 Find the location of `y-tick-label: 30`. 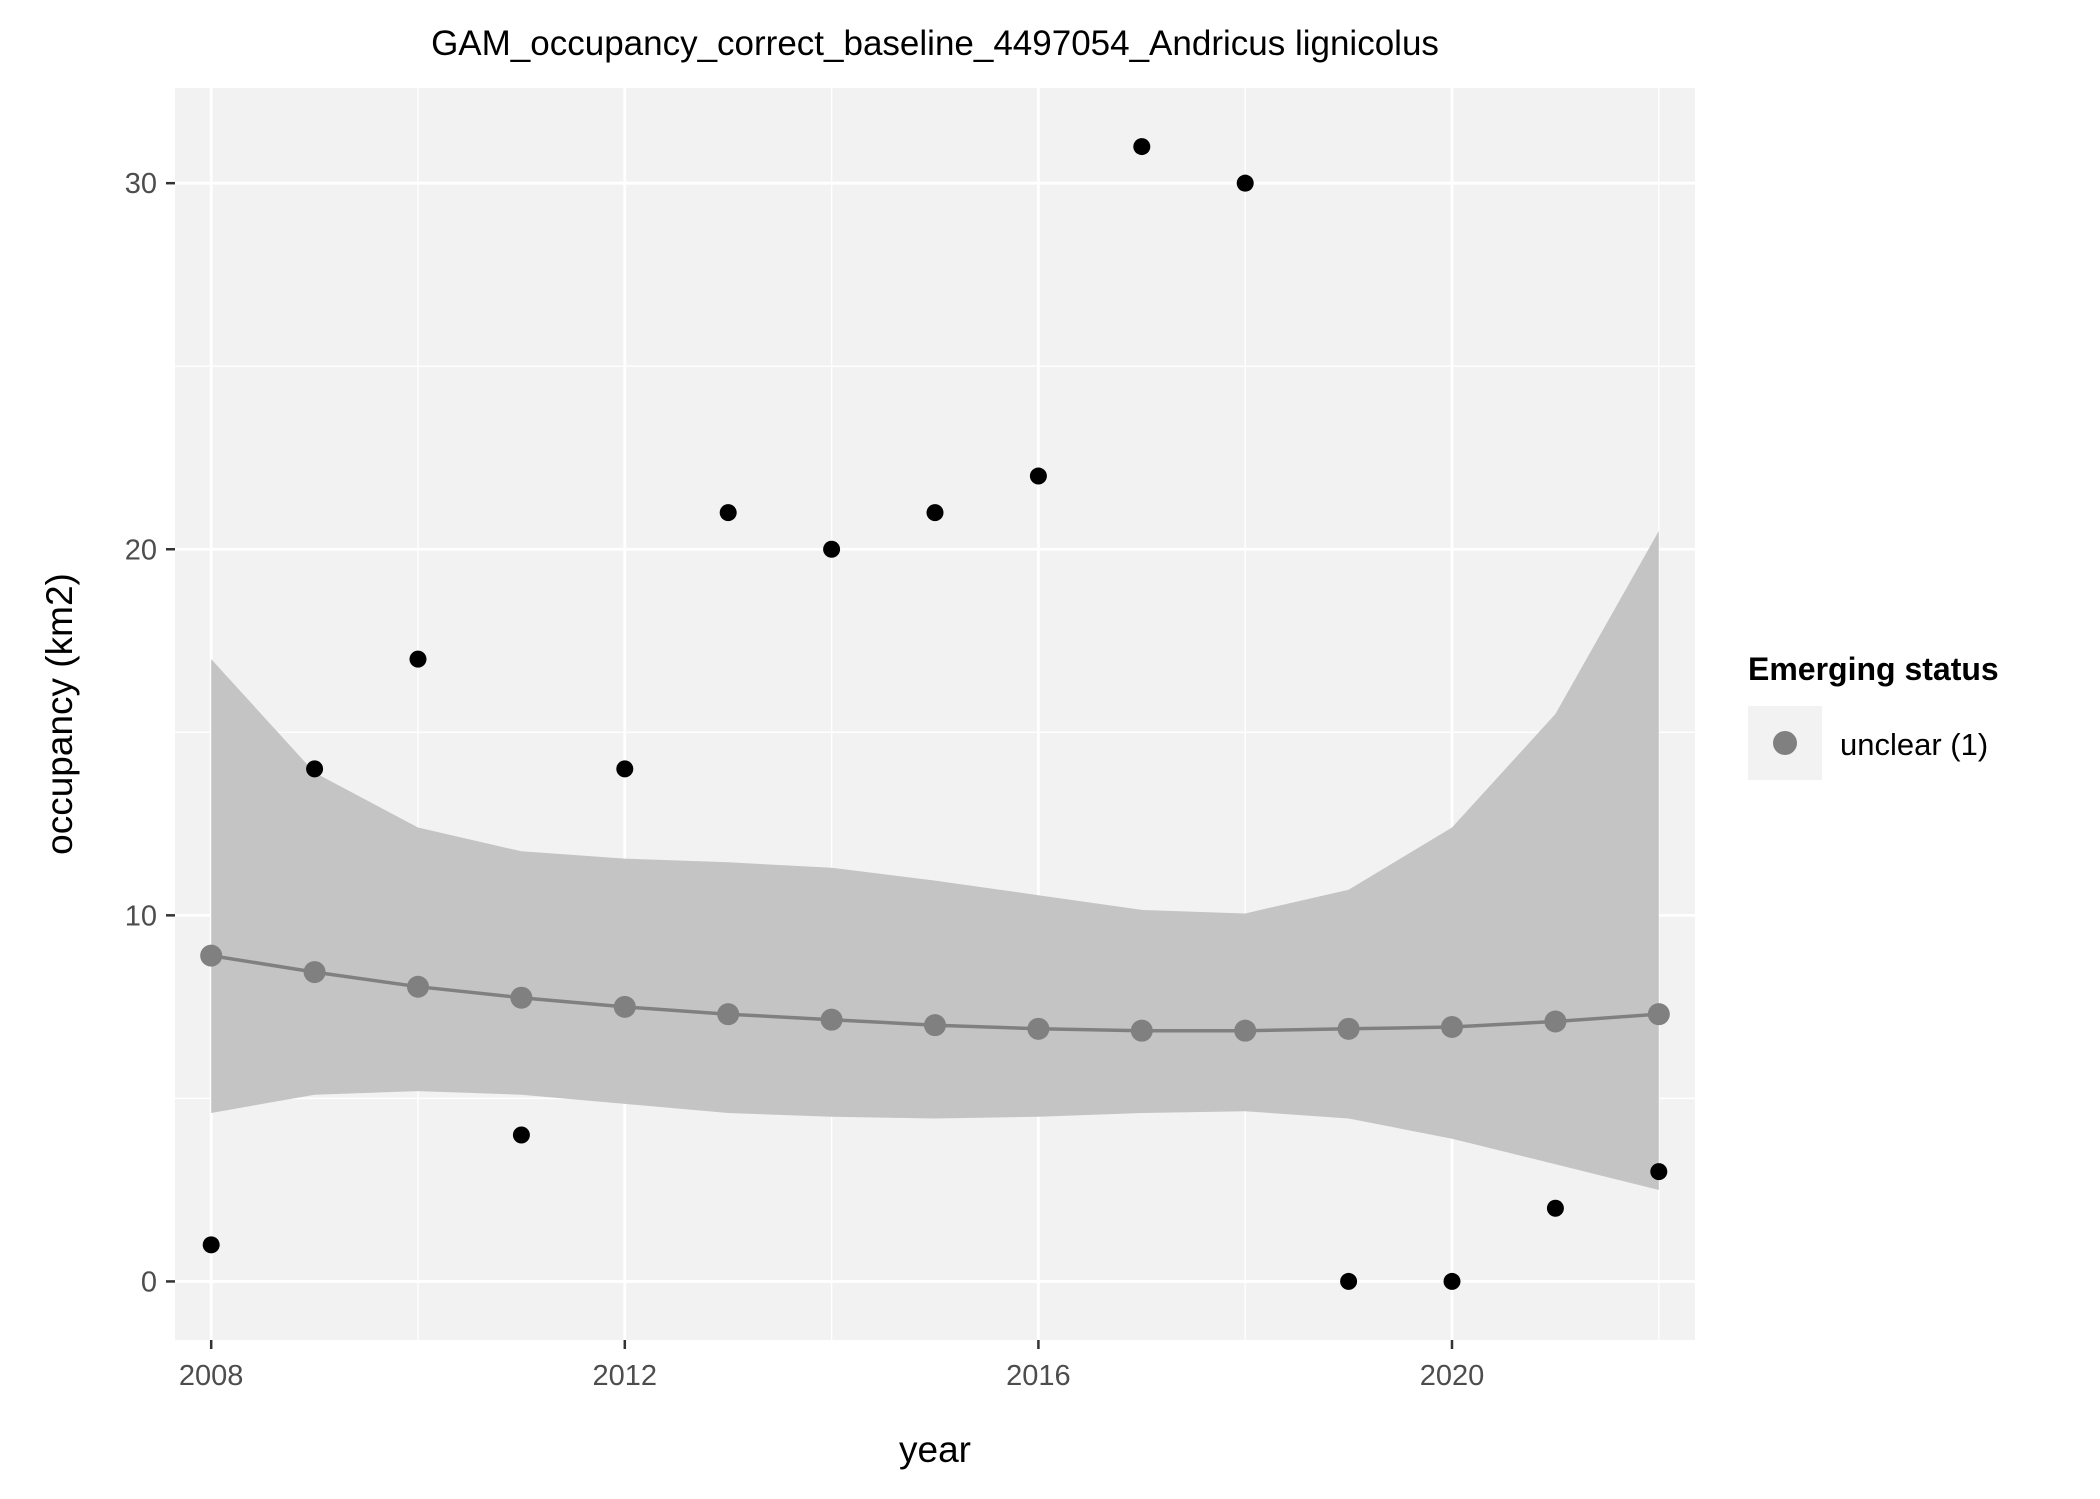

y-tick-label: 30 is located at coordinates (141, 184).